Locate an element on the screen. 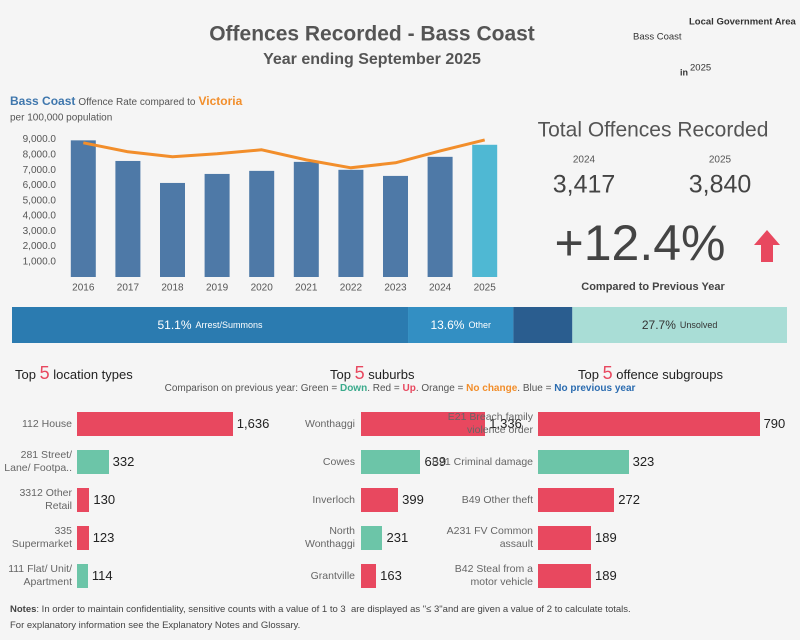 Image resolution: width=800 pixels, height=640 pixels. x-tick-label: 2024 is located at coordinates (440, 288).